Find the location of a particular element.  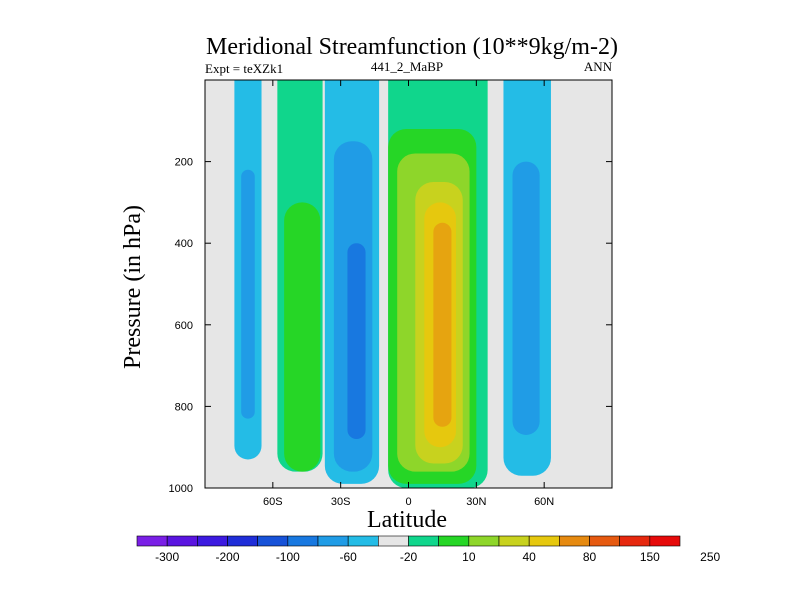

x-axis-label: Latitude is located at coordinates (407, 520).